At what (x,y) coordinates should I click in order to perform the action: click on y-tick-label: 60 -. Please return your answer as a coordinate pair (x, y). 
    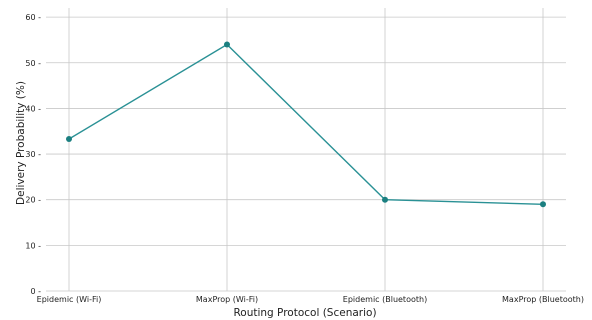
    Looking at the image, I should click on (33, 17).